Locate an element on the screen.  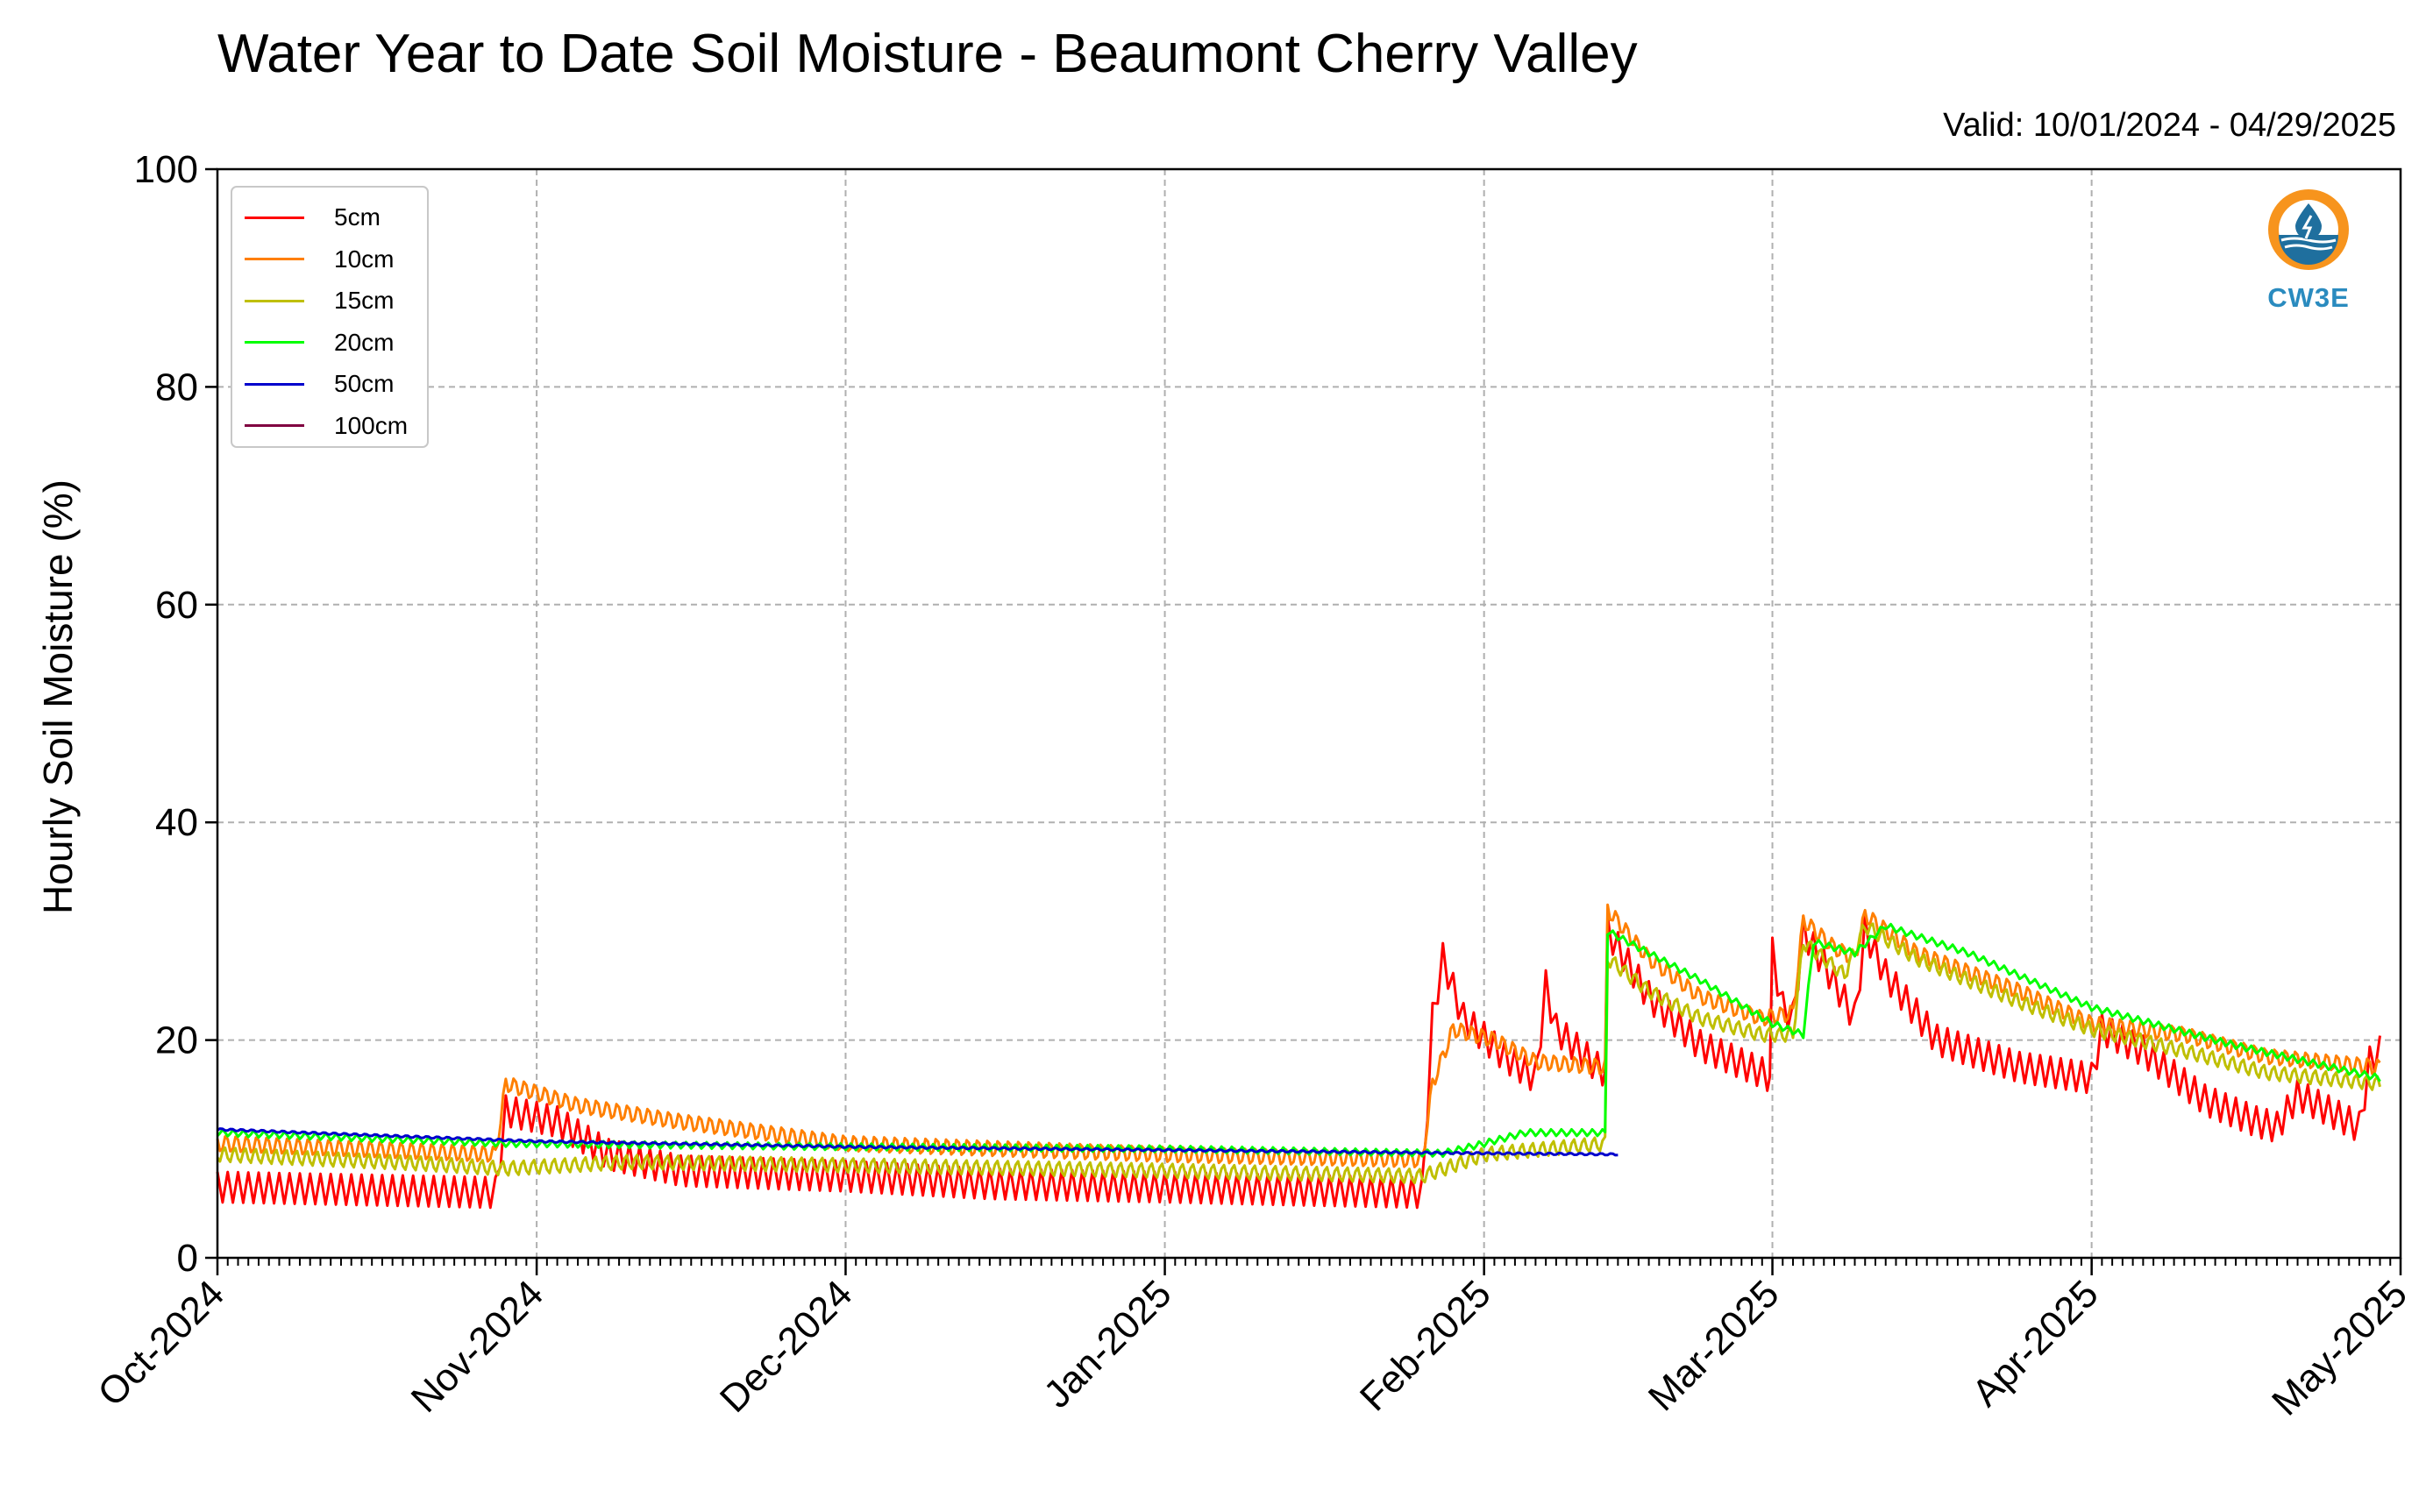
legend-label: 15cm is located at coordinates (364, 300).